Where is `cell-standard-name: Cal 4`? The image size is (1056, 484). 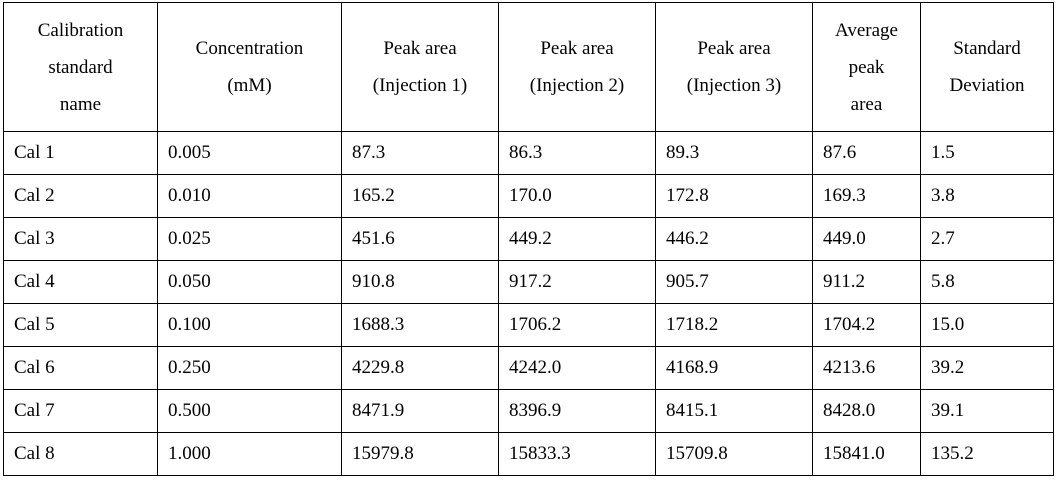 cell-standard-name: Cal 4 is located at coordinates (80, 282).